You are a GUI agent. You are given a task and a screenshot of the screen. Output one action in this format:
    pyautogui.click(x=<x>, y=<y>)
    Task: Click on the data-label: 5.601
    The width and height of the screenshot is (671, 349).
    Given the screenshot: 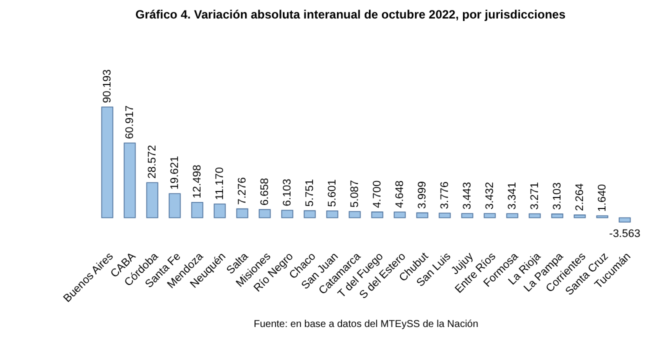 What is the action you would take?
    pyautogui.click(x=332, y=193)
    